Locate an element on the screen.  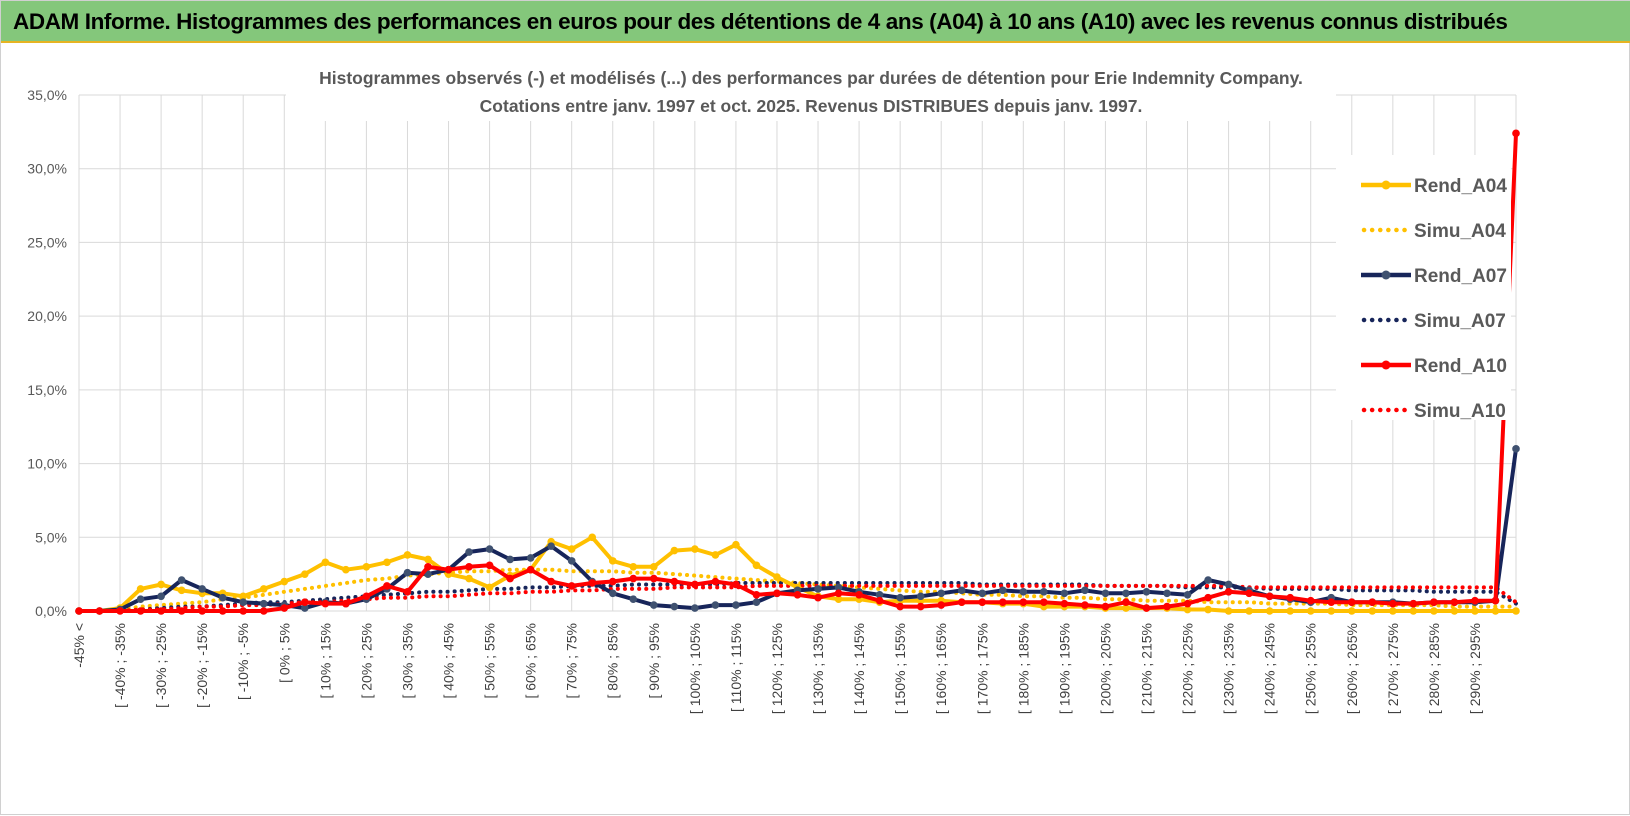
x-tick-label: [ 160% ; 165% is located at coordinates (941, 668).